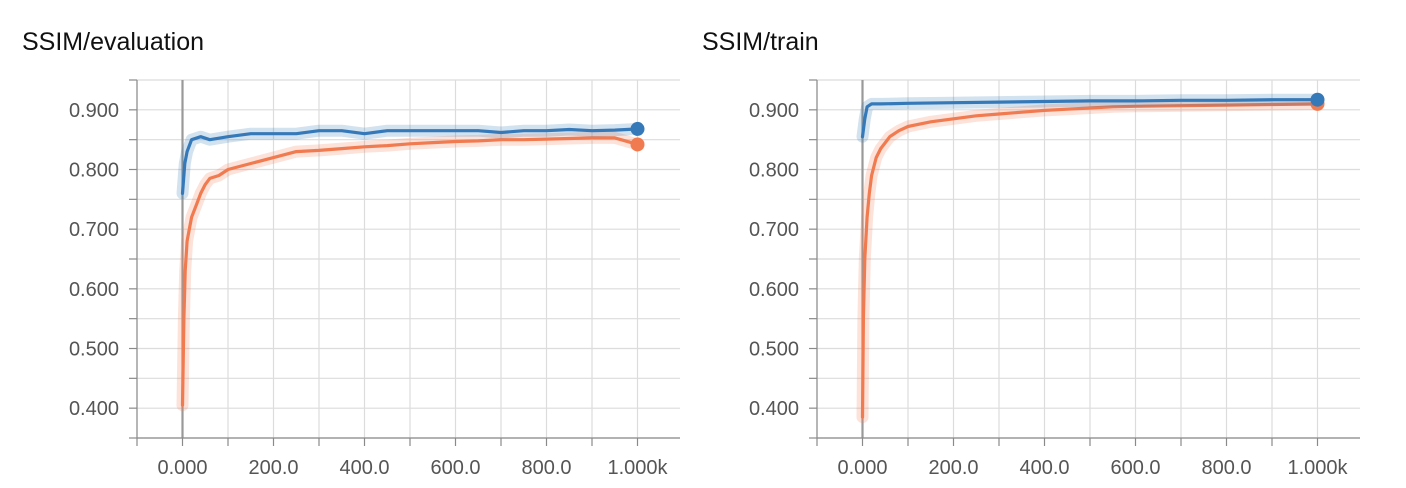 The width and height of the screenshot is (1406, 488). What do you see at coordinates (760, 42) in the screenshot?
I see `chart-title: SSIM/train` at bounding box center [760, 42].